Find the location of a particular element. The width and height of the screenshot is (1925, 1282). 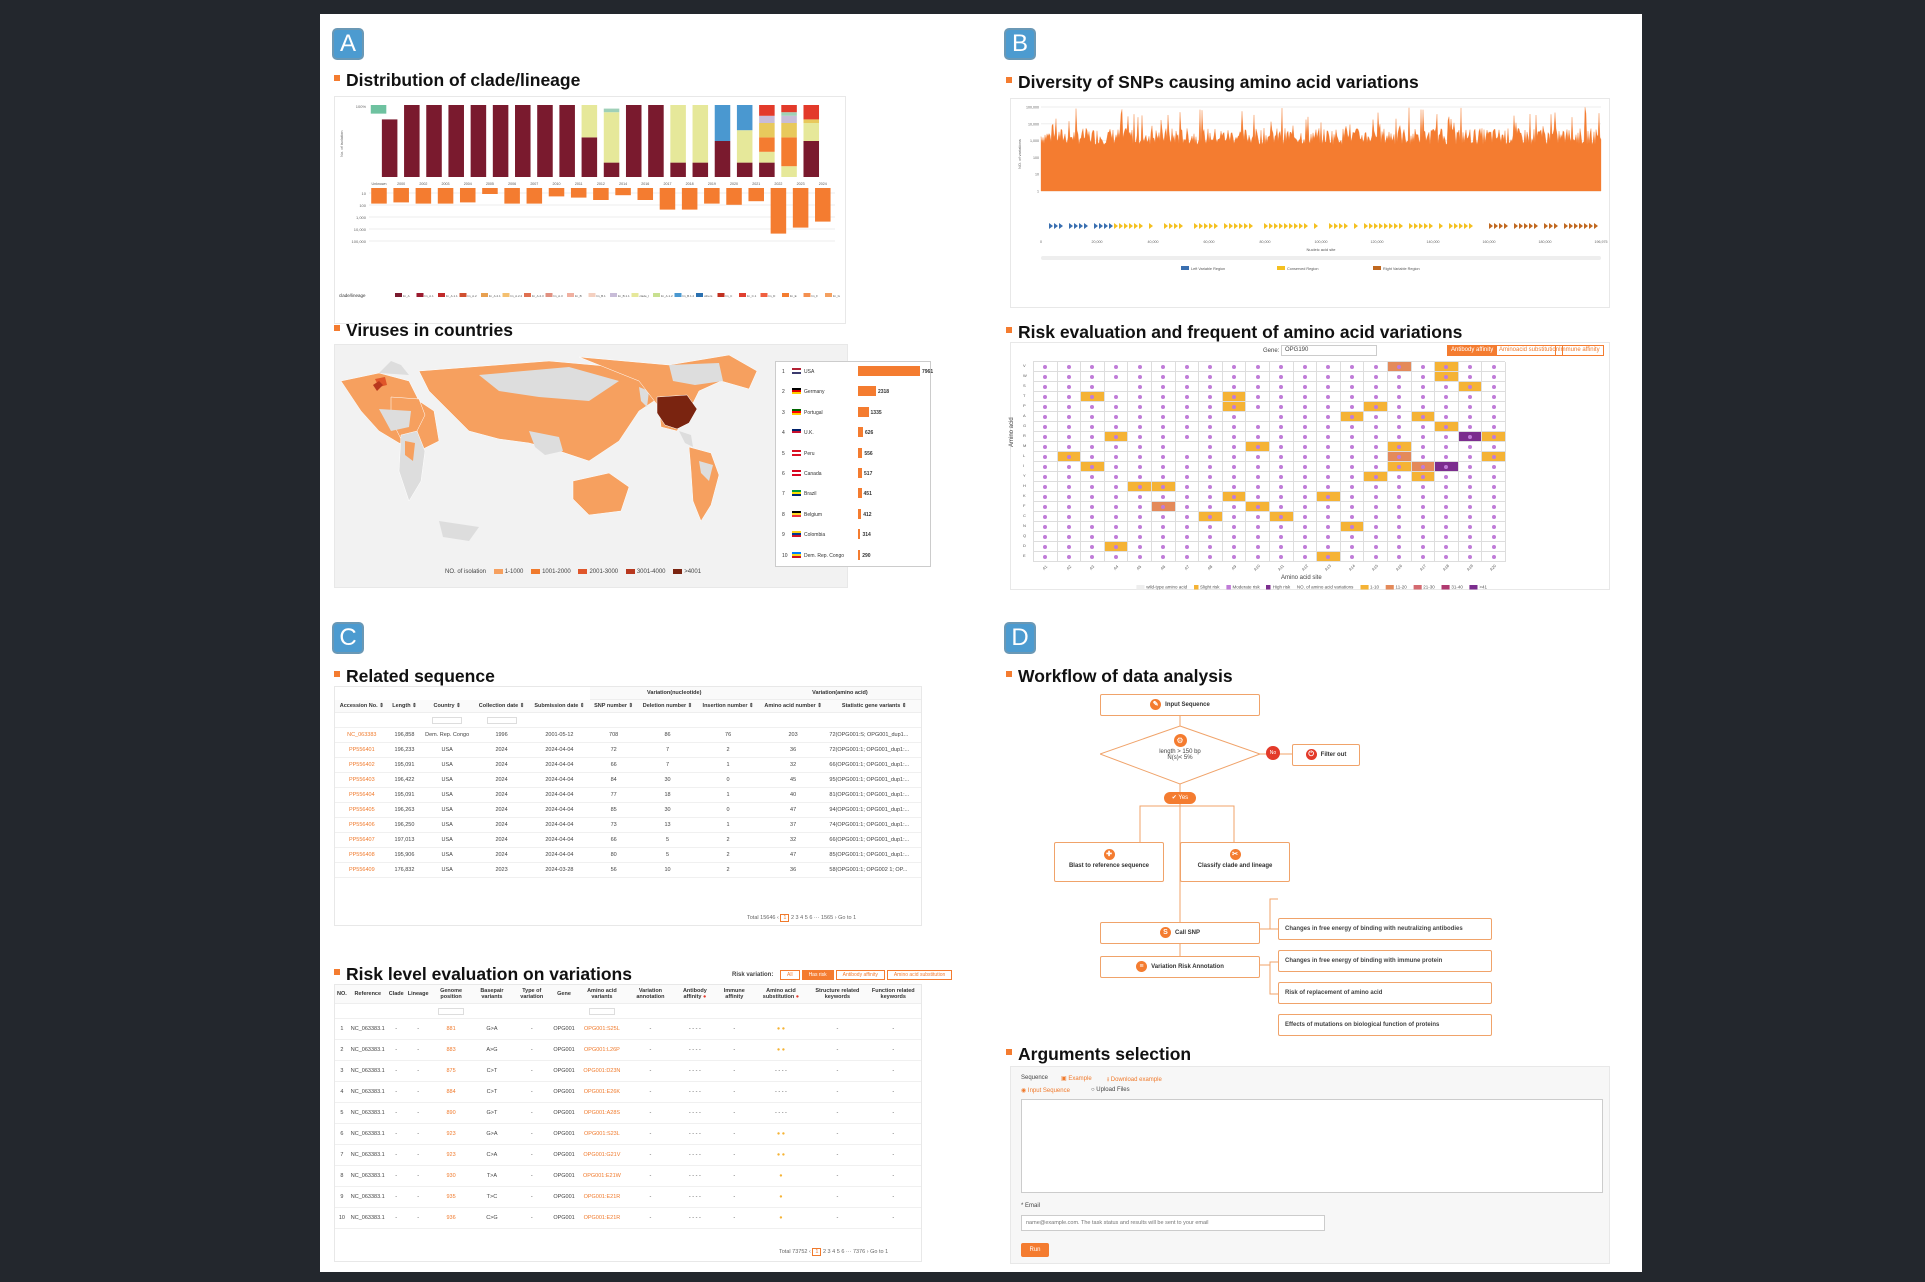

sequence-textarea is located at coordinates (1312, 1146).